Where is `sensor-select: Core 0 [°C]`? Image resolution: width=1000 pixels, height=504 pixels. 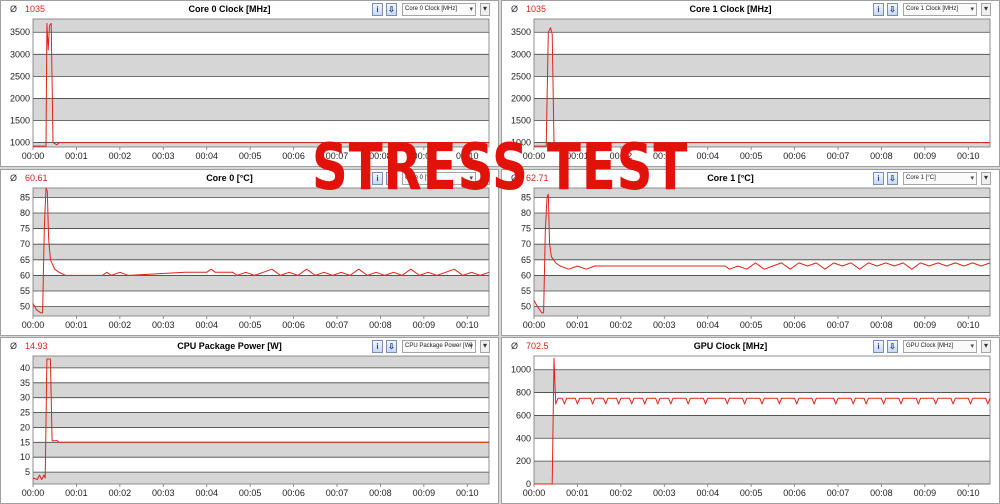 sensor-select: Core 0 [°C] is located at coordinates (439, 178).